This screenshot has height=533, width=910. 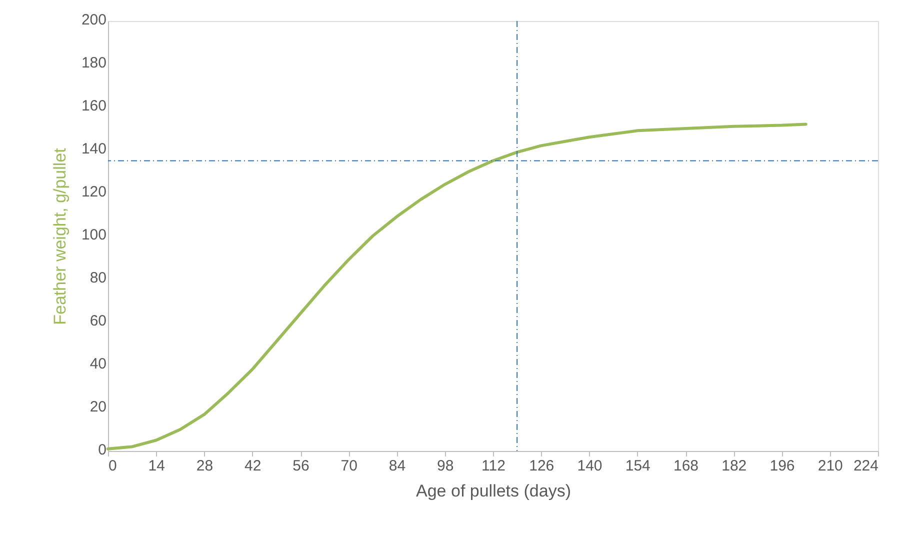 I want to click on x-tick-label: 140, so click(x=589, y=466).